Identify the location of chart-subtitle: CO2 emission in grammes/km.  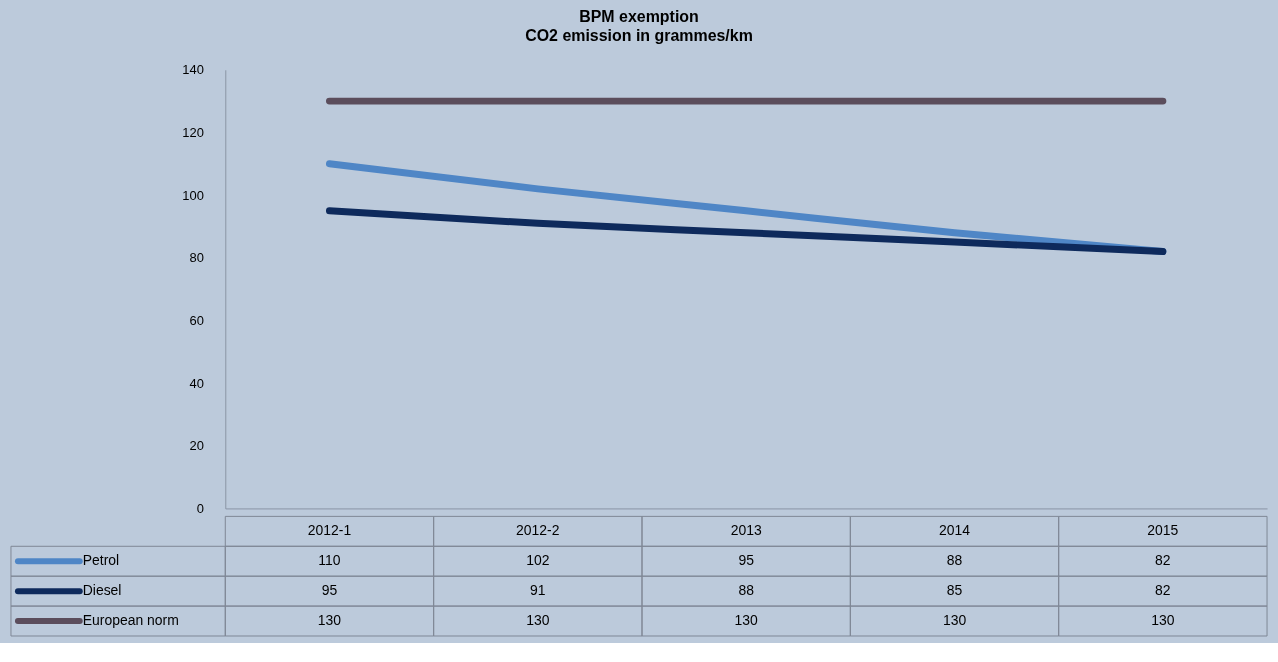
(639, 35).